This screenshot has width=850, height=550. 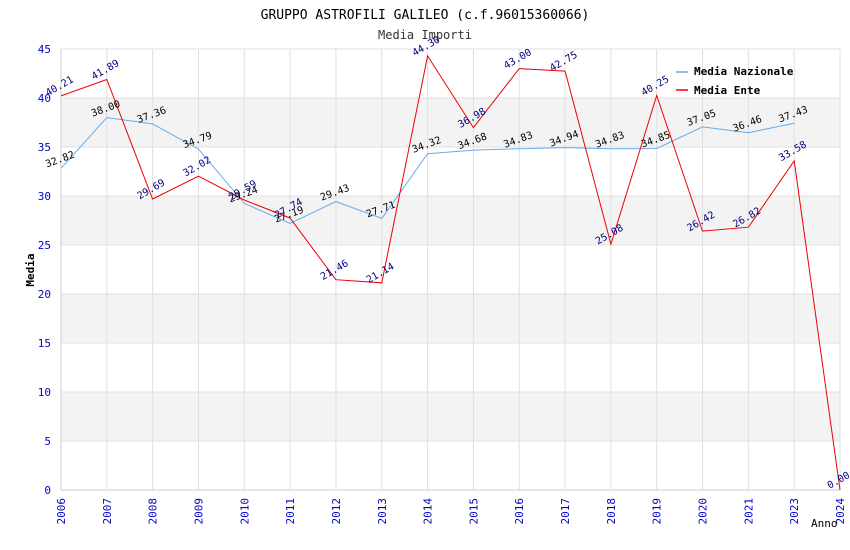 I want to click on y-axis-label: Media, so click(x=30, y=269).